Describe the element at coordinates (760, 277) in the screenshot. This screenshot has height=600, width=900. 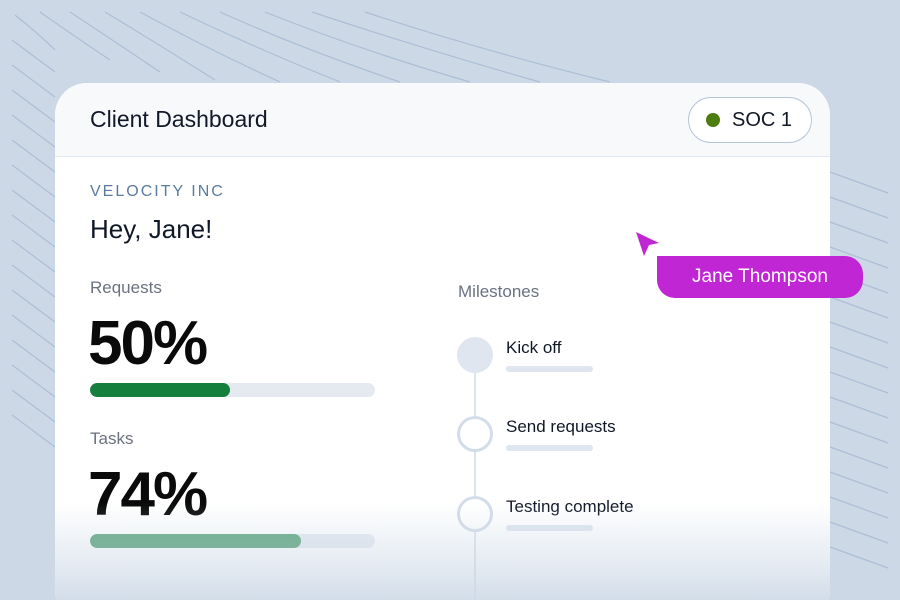
I see `collaborator-name-tag: Jane Thompson` at that location.